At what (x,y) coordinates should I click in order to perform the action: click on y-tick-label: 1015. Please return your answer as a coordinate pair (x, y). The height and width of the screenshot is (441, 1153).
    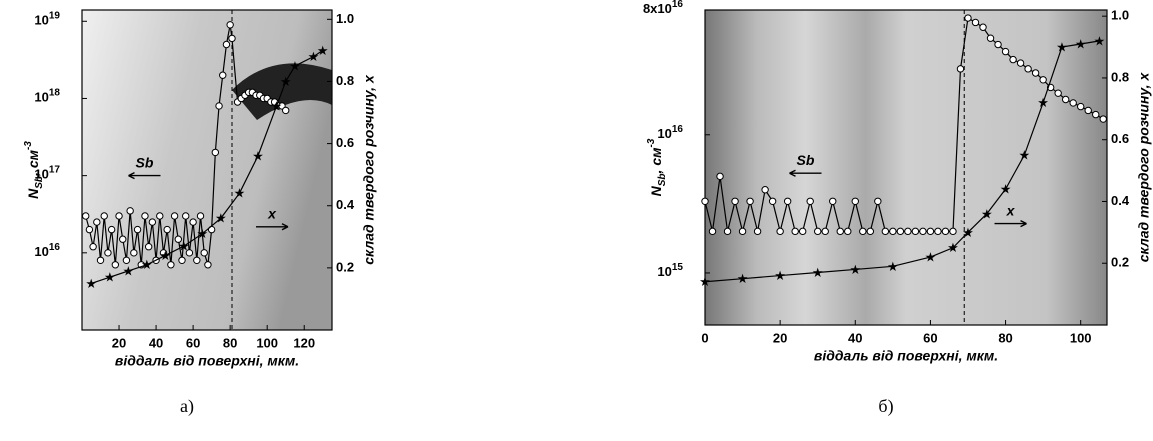
    Looking at the image, I should click on (670, 271).